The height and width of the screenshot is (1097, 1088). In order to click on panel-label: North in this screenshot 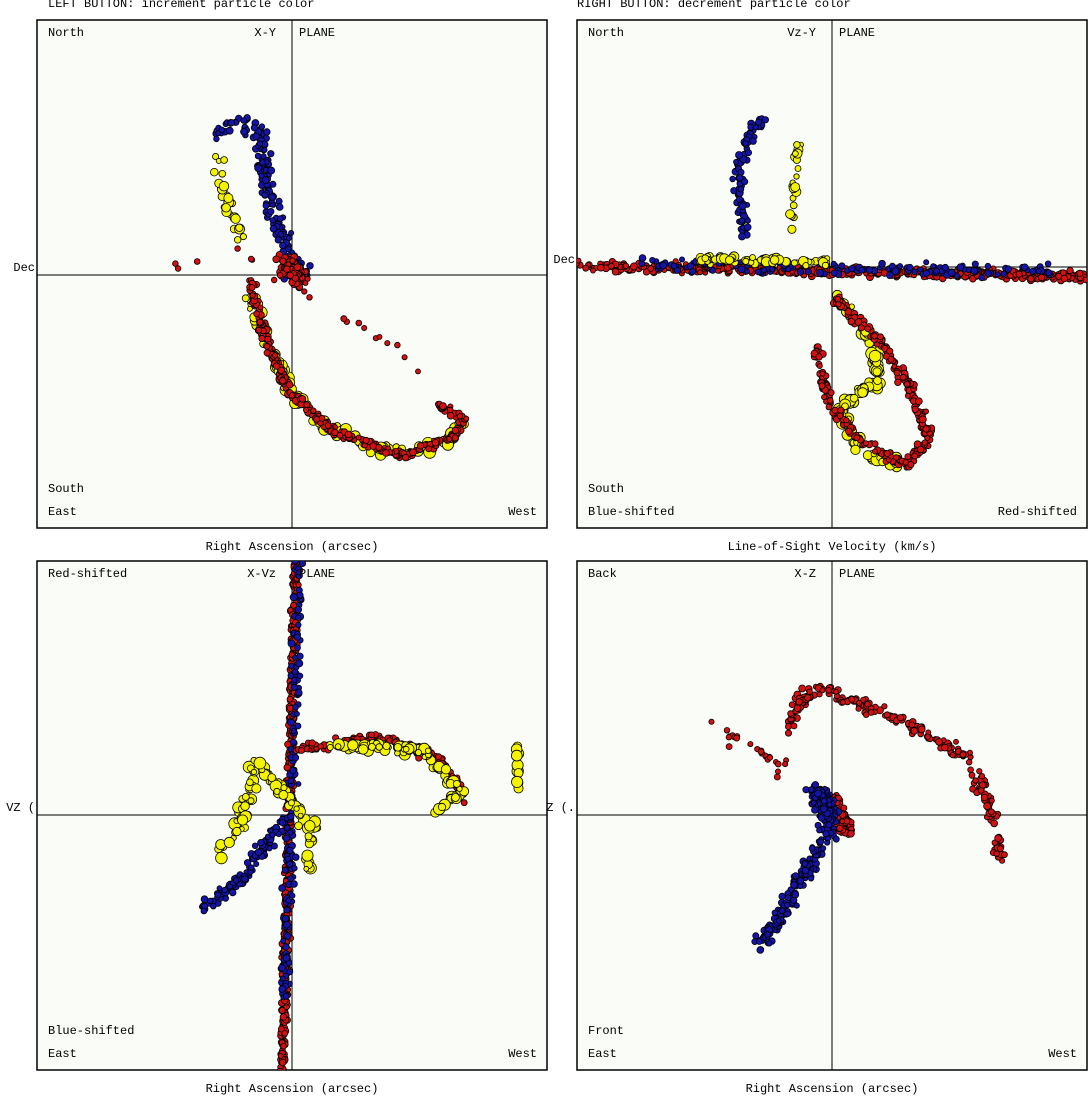, I will do `click(606, 33)`.